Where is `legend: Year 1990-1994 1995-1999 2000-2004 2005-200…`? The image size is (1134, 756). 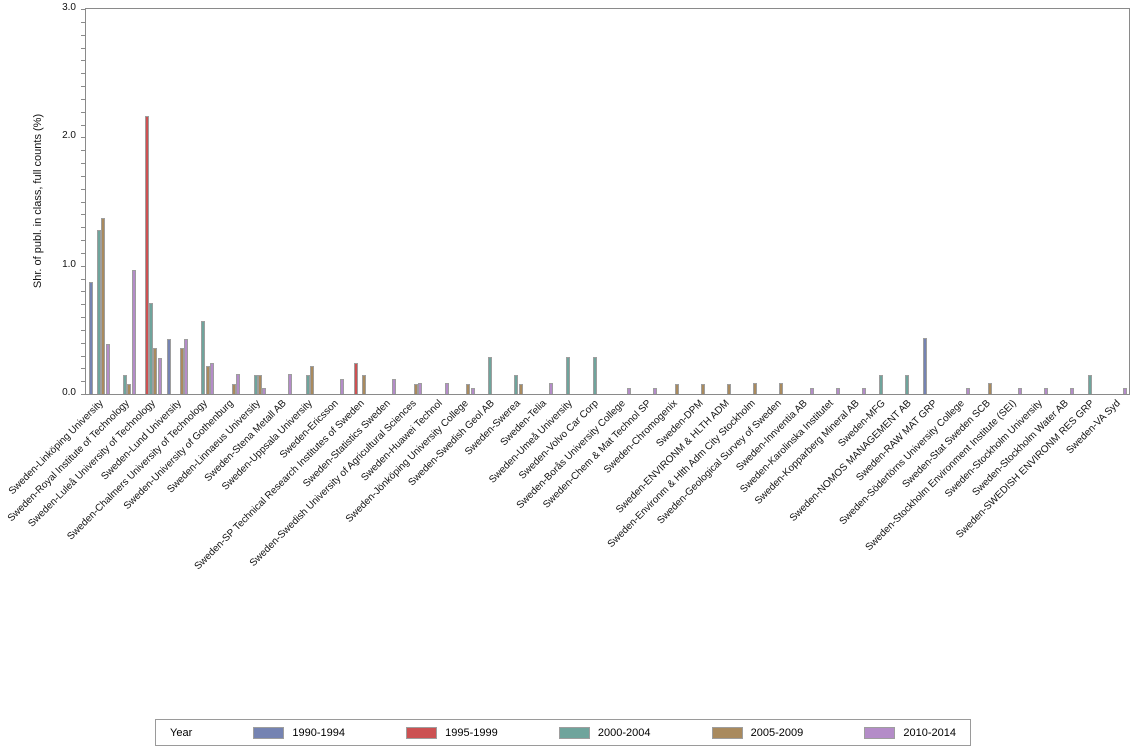 legend: Year 1990-1994 1995-1999 2000-2004 2005-200… is located at coordinates (563, 732).